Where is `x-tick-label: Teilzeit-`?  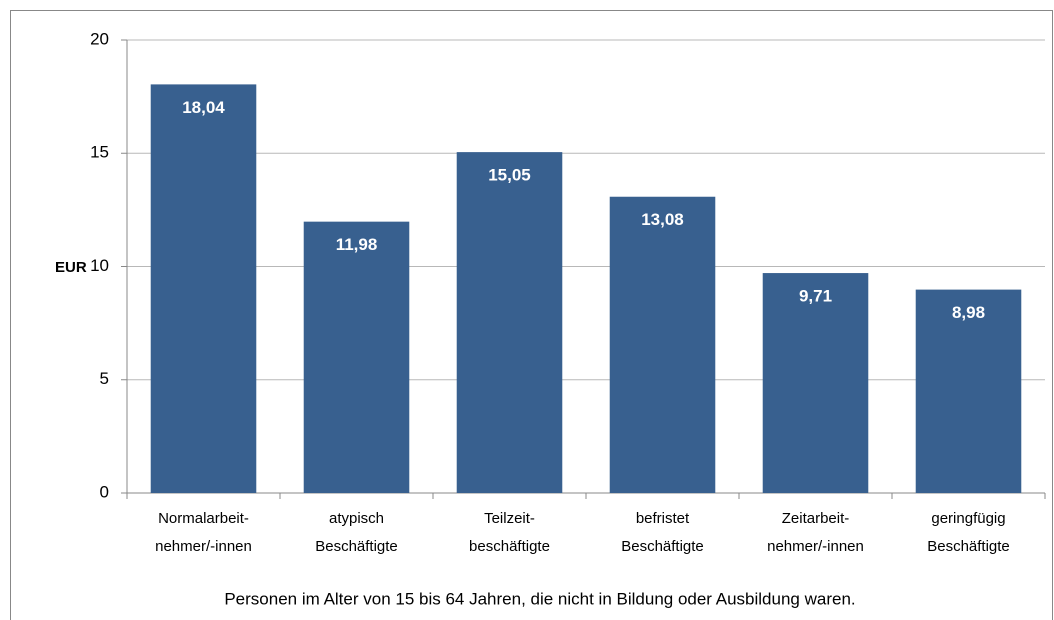 x-tick-label: Teilzeit- is located at coordinates (509, 518).